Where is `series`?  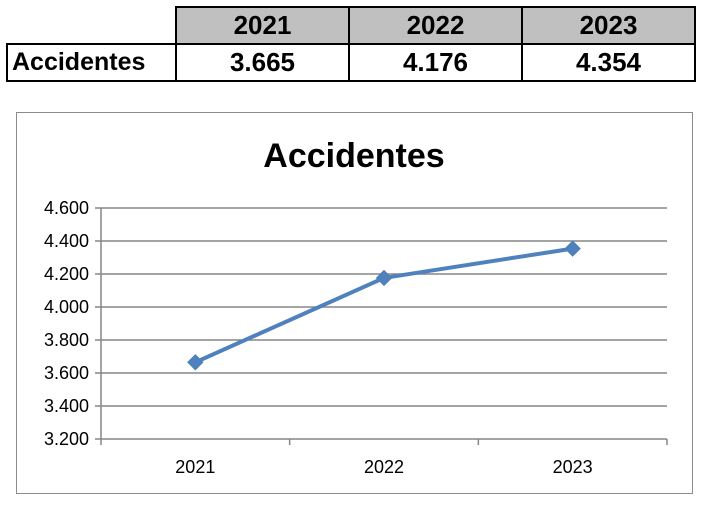 series is located at coordinates (384, 305).